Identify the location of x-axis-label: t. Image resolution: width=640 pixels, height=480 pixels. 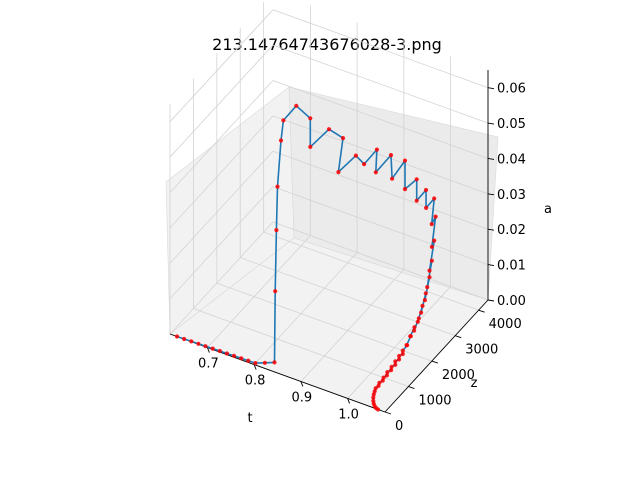
(249, 418).